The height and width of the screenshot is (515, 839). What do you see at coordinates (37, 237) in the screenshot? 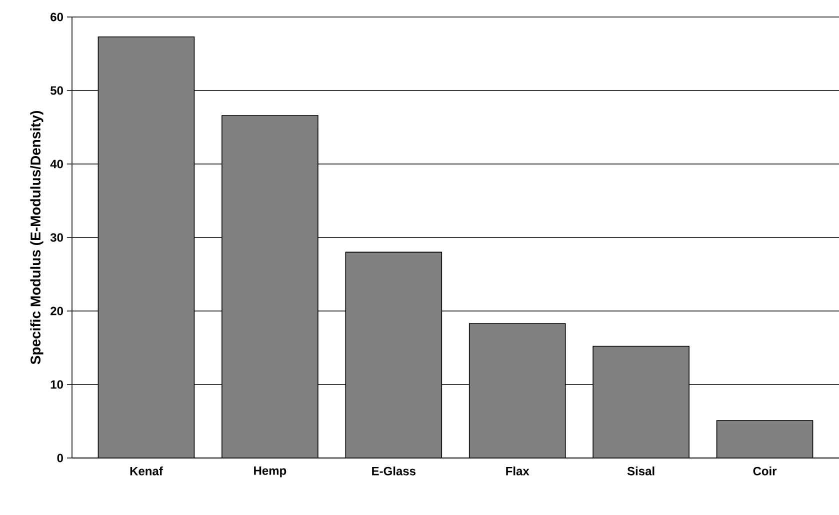
I see `y-axis-title: Specific Modulus (E-Modulus/Density)` at bounding box center [37, 237].